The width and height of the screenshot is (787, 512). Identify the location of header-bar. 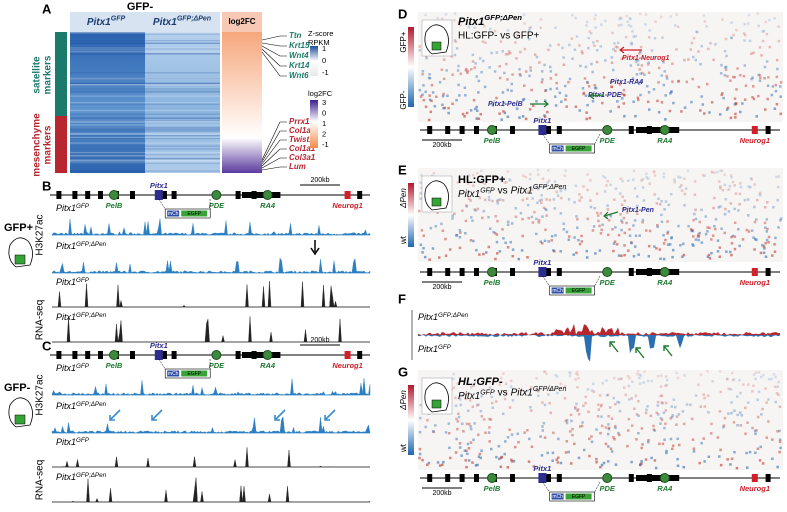
(145, 22).